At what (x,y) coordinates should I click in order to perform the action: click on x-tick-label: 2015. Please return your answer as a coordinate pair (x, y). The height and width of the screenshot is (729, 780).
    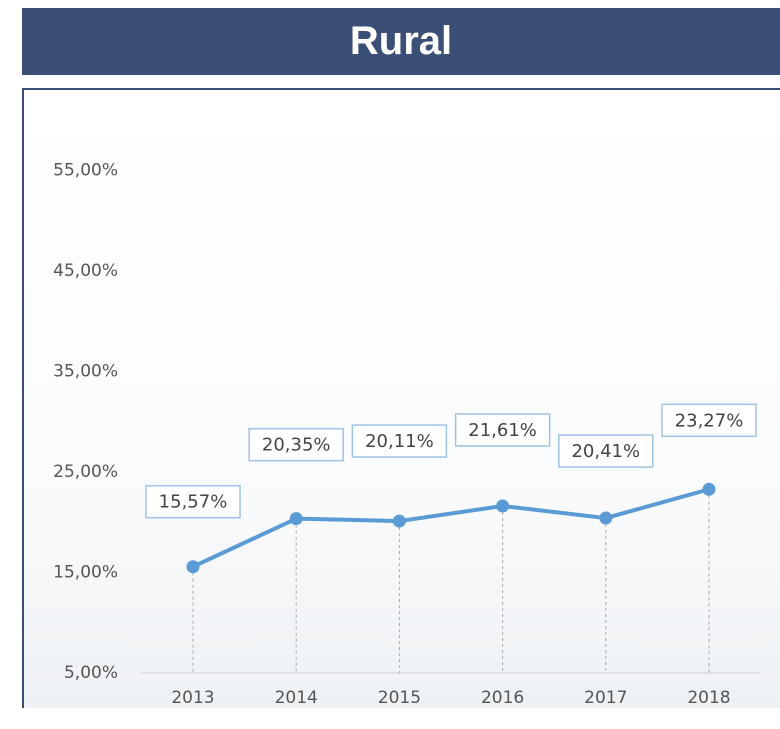
    Looking at the image, I should click on (399, 698).